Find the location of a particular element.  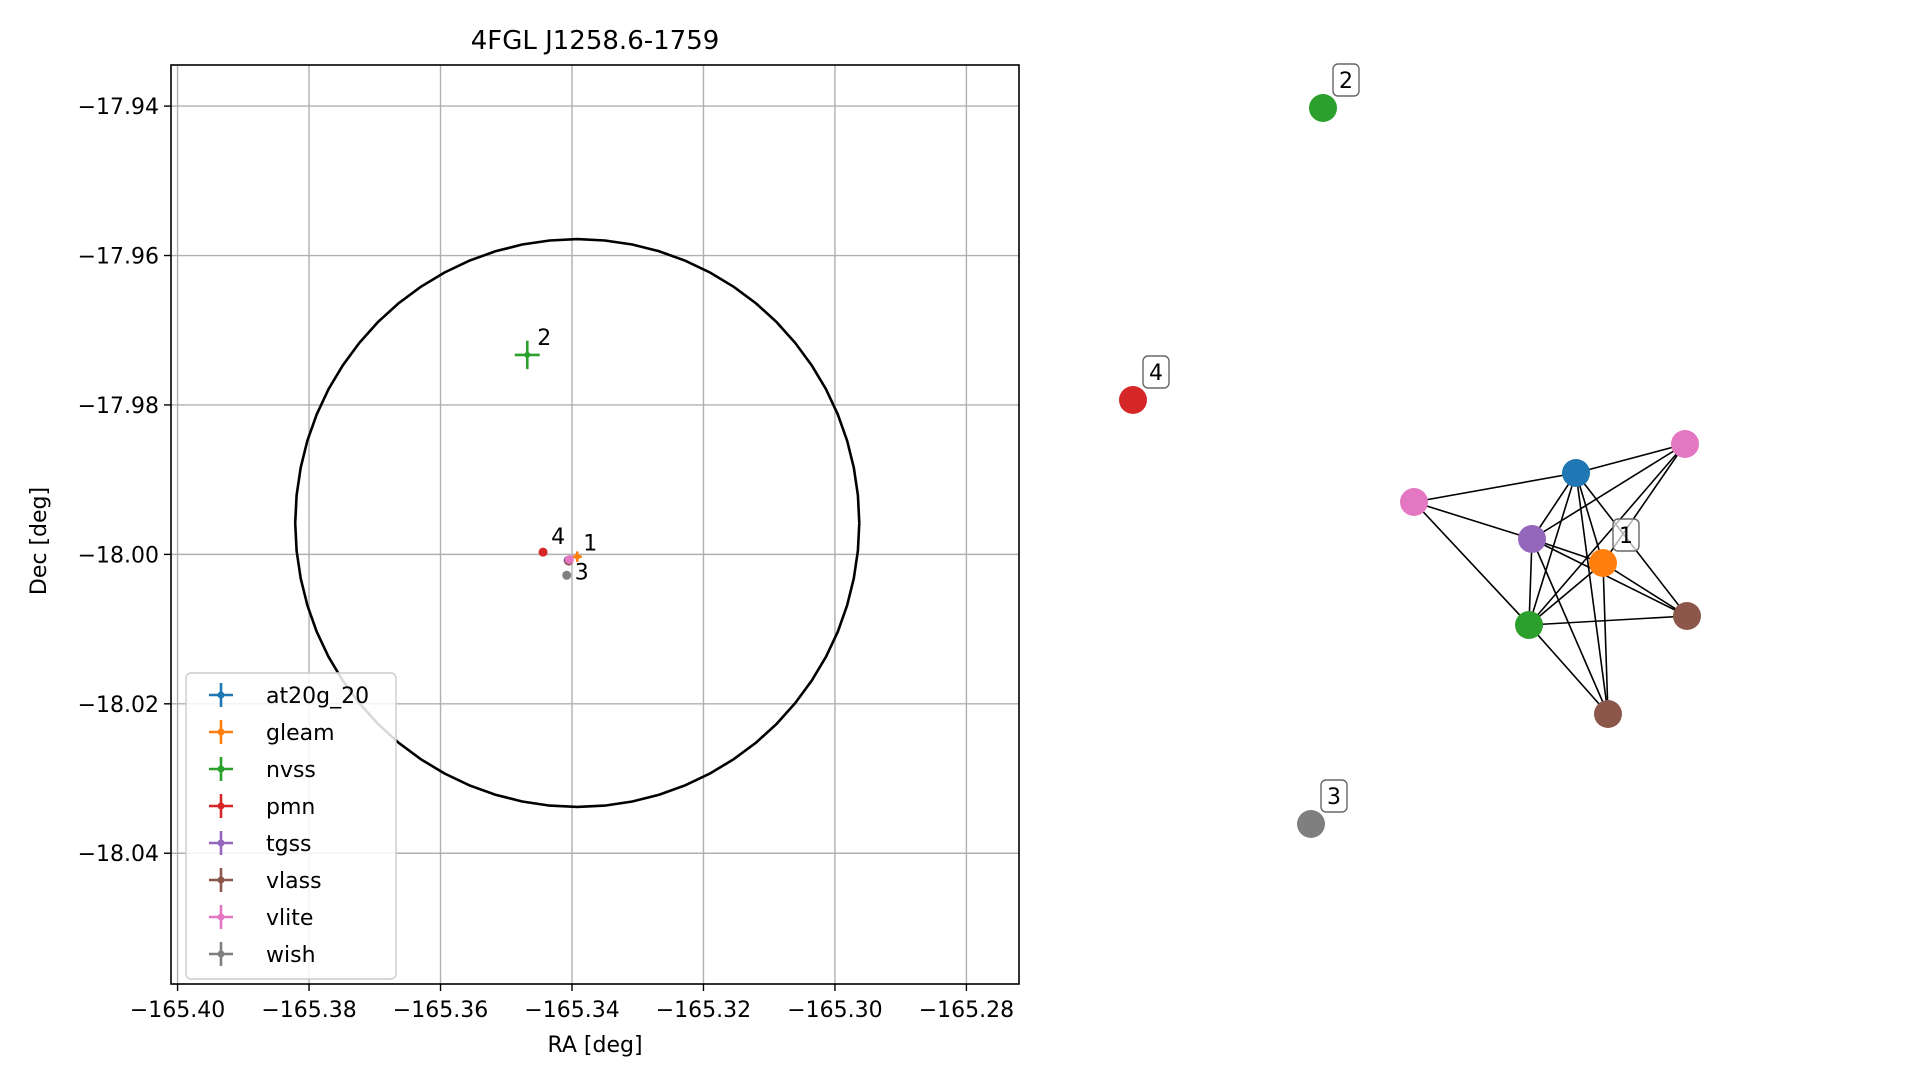

point-label: 4 is located at coordinates (558, 537).